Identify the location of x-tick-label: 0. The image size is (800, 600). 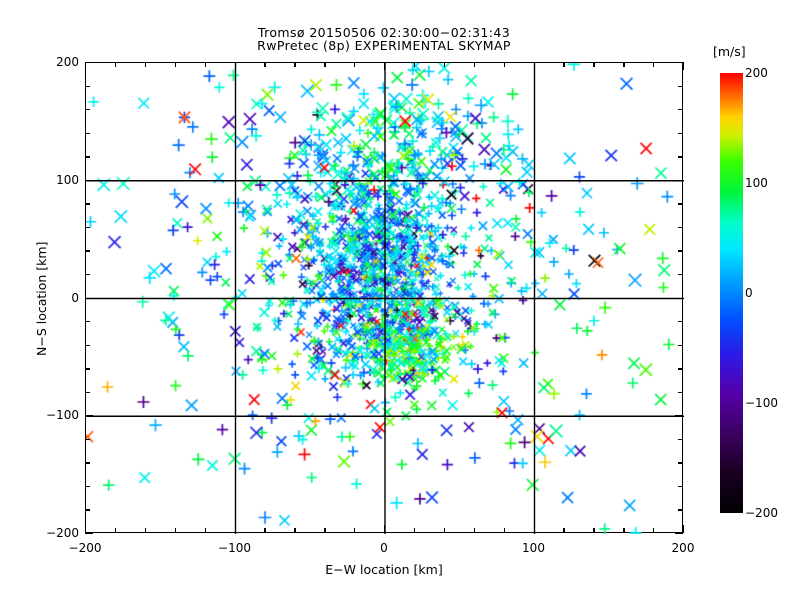
(384, 548).